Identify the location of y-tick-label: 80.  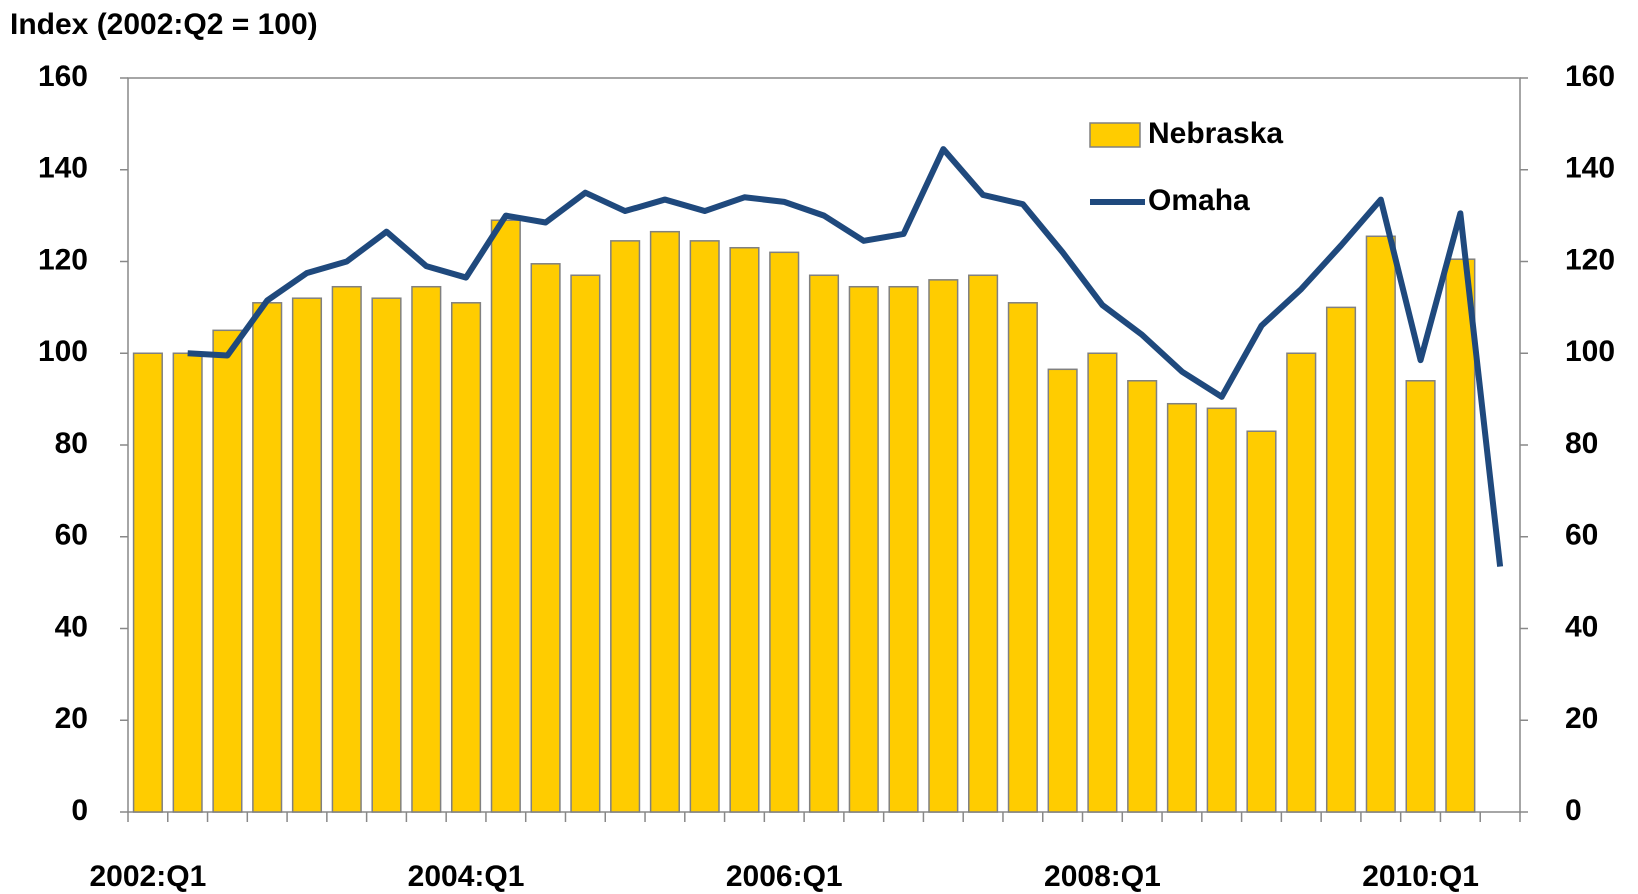
(71, 443).